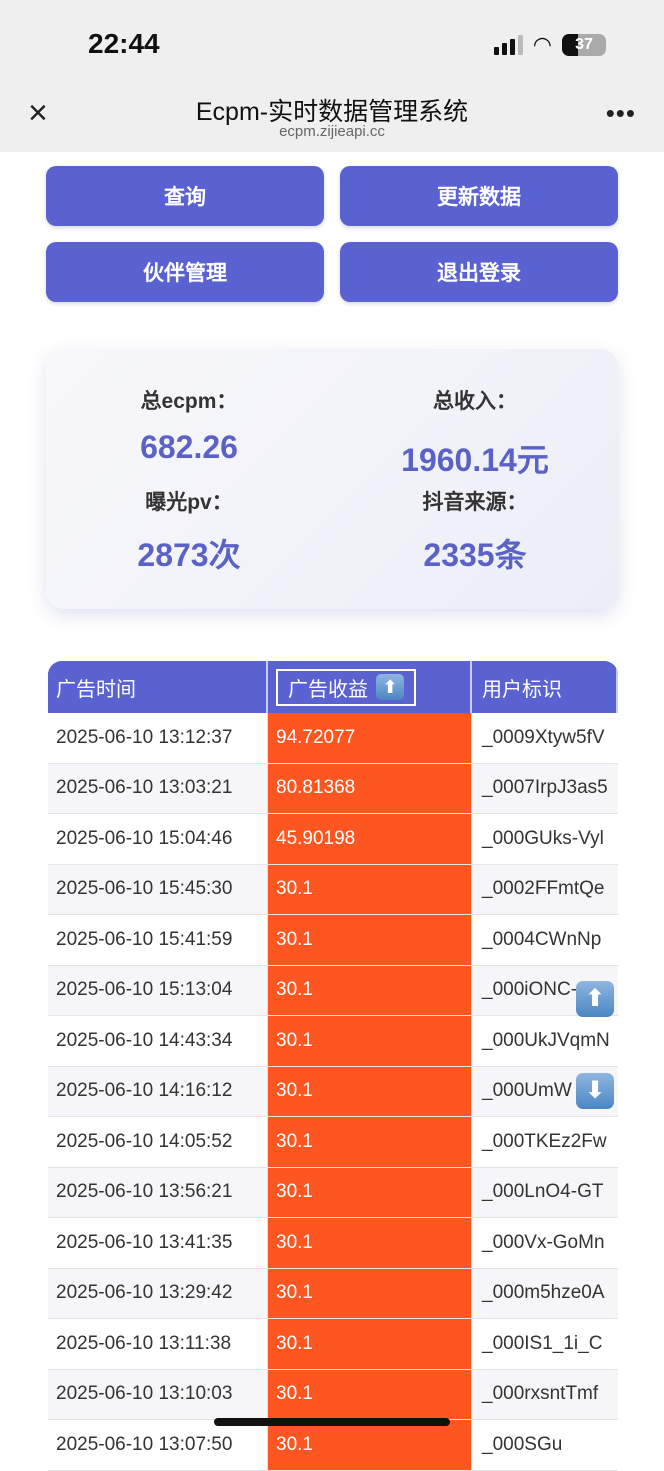 This screenshot has width=664, height=1471. I want to click on table-row: 2025-06-10 15:04:46 45.90198 _000GUks-Vyl, so click(333, 839).